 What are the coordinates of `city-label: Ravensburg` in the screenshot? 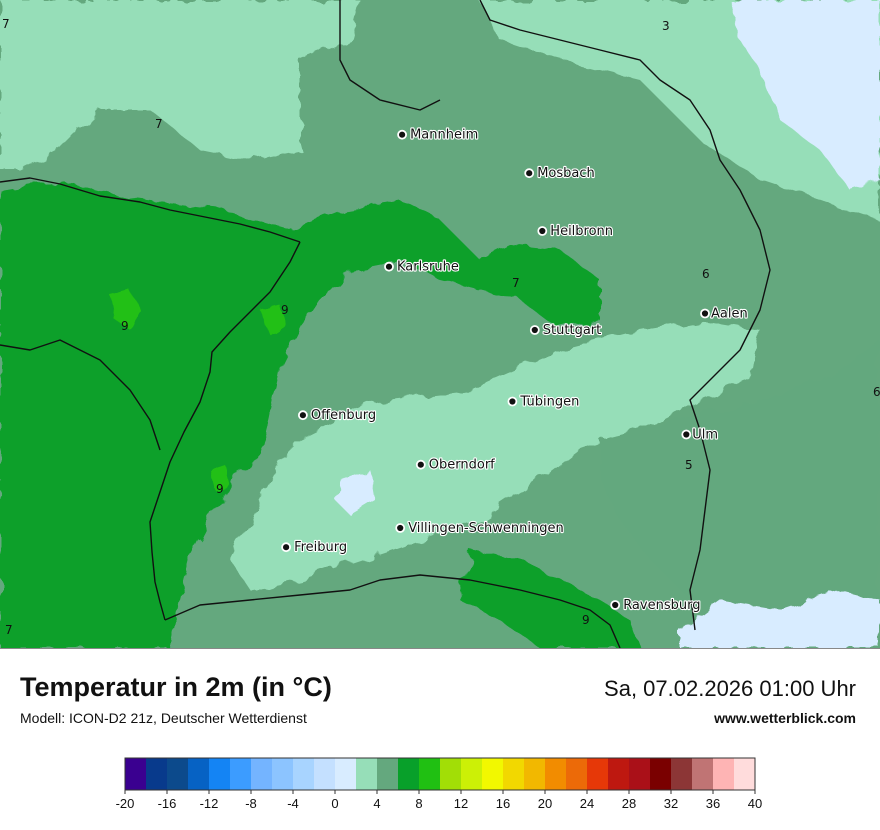 It's located at (661, 605).